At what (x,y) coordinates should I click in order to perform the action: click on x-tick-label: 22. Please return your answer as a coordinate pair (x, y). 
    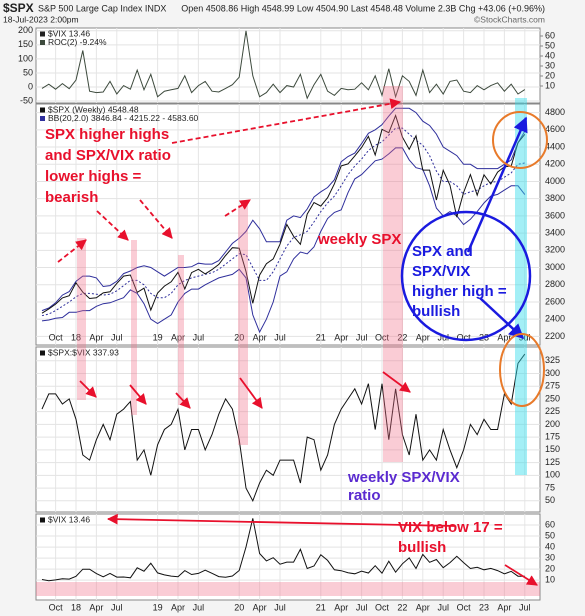
    Looking at the image, I should click on (402, 607).